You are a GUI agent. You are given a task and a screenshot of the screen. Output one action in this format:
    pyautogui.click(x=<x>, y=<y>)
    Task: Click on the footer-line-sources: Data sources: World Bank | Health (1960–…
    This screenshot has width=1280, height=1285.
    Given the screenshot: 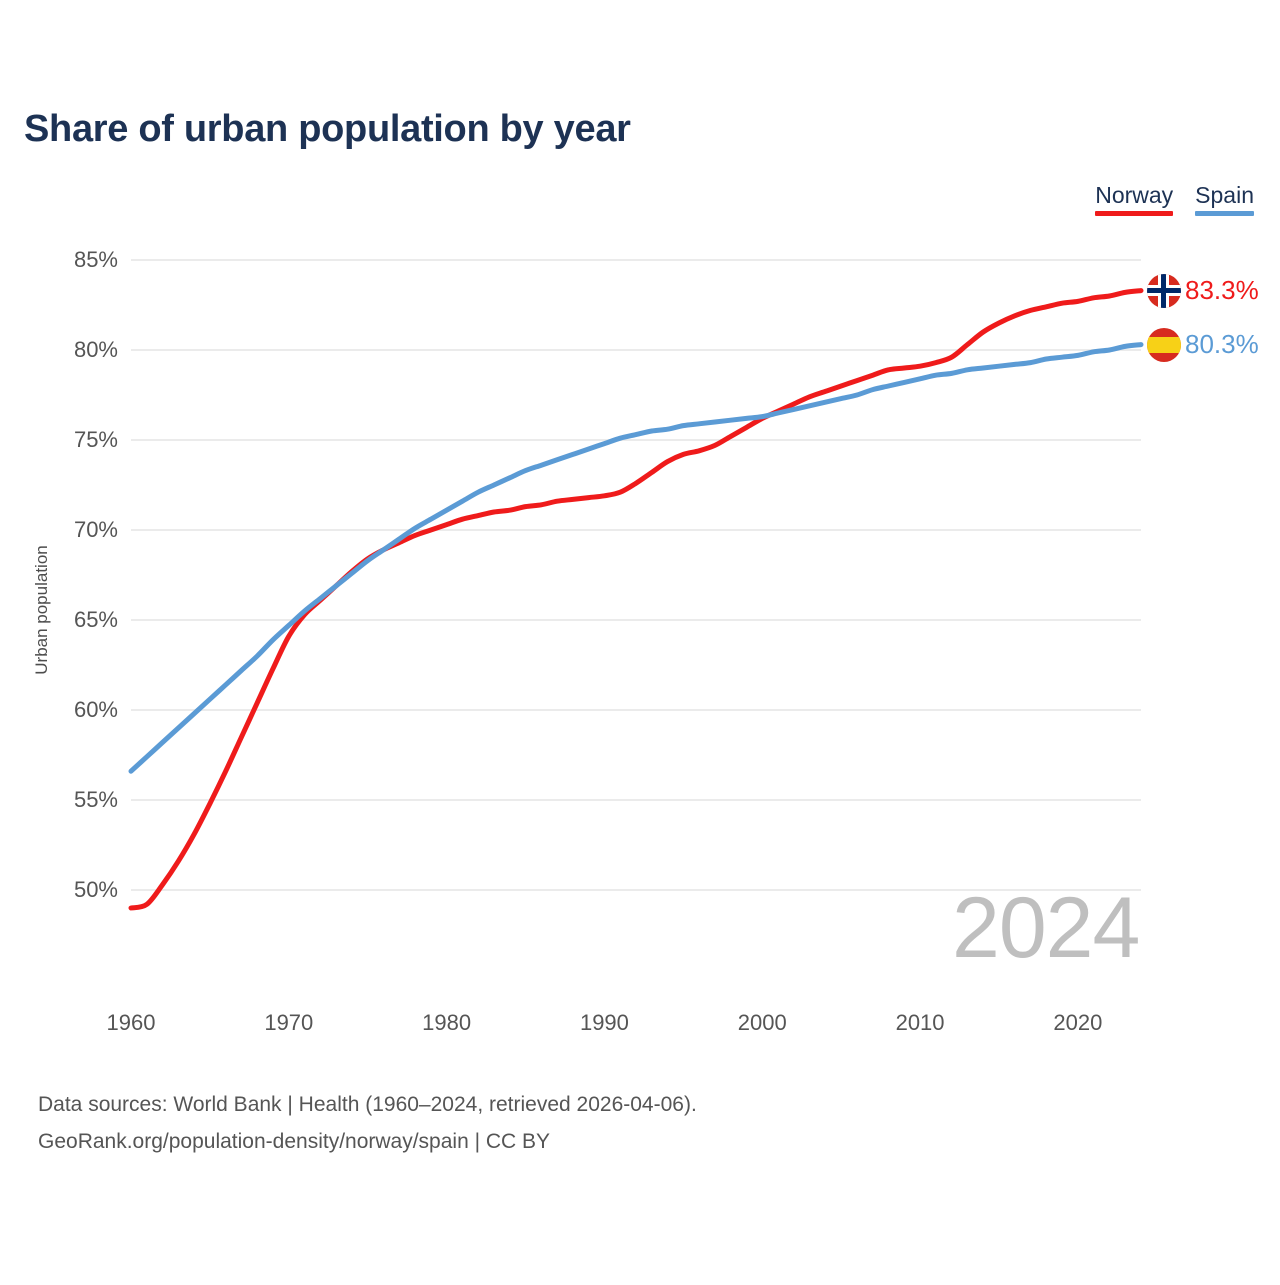 What is the action you would take?
    pyautogui.click(x=367, y=1104)
    